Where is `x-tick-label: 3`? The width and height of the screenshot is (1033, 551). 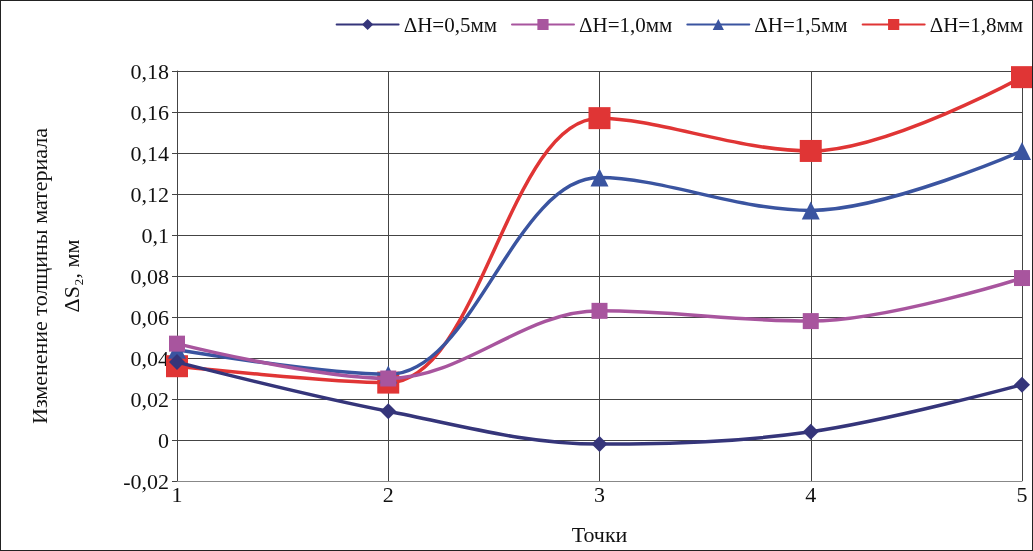
x-tick-label: 3 is located at coordinates (599, 494).